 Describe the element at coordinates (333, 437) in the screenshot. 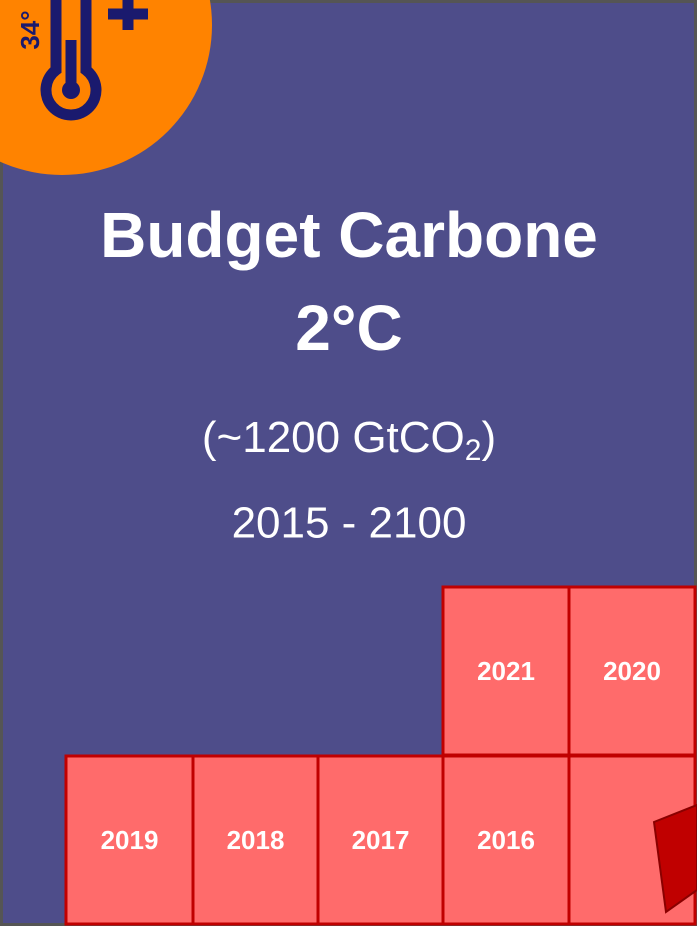

I see `subtitle-text: (~1200 GtCO` at that location.